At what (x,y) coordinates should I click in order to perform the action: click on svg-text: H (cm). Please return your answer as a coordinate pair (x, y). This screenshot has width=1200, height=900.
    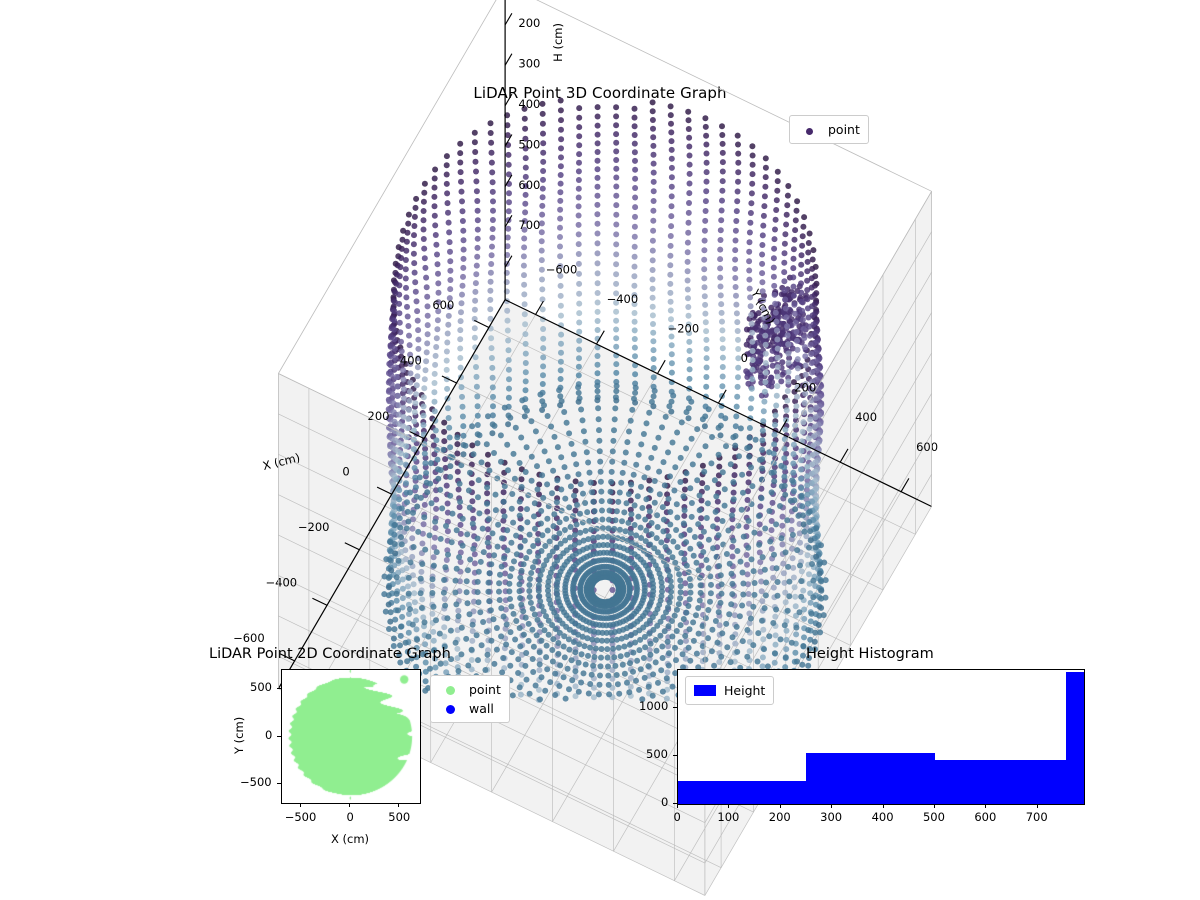
    Looking at the image, I should click on (558, 42).